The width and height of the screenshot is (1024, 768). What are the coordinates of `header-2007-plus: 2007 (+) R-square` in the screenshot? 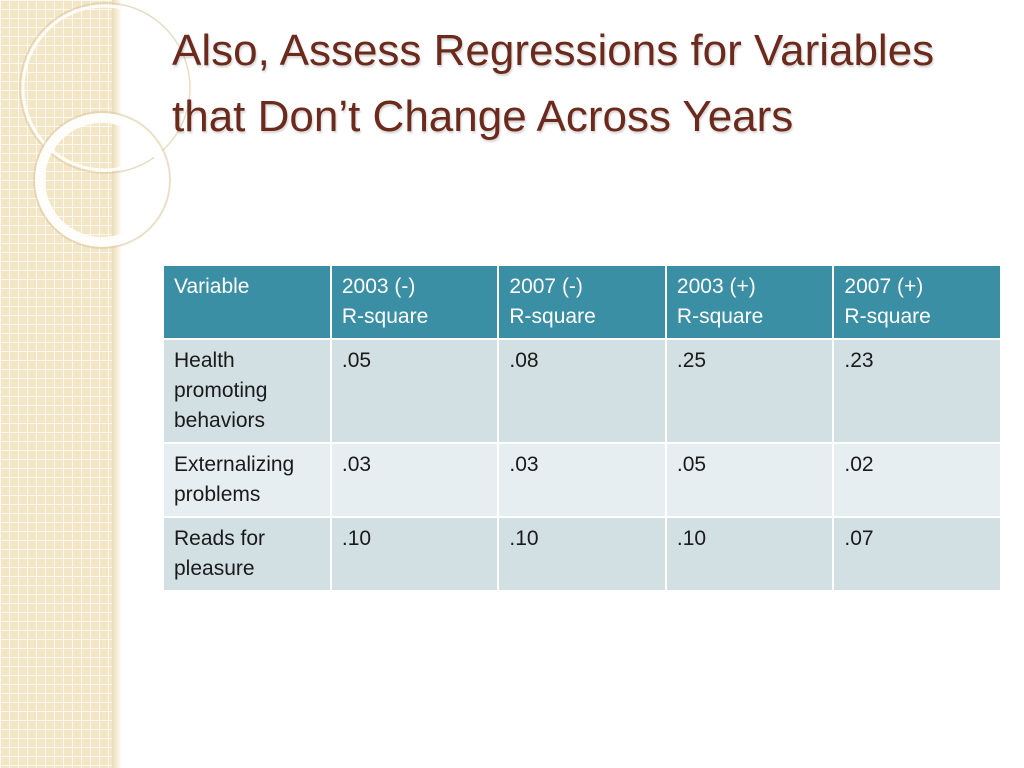 It's located at (917, 302).